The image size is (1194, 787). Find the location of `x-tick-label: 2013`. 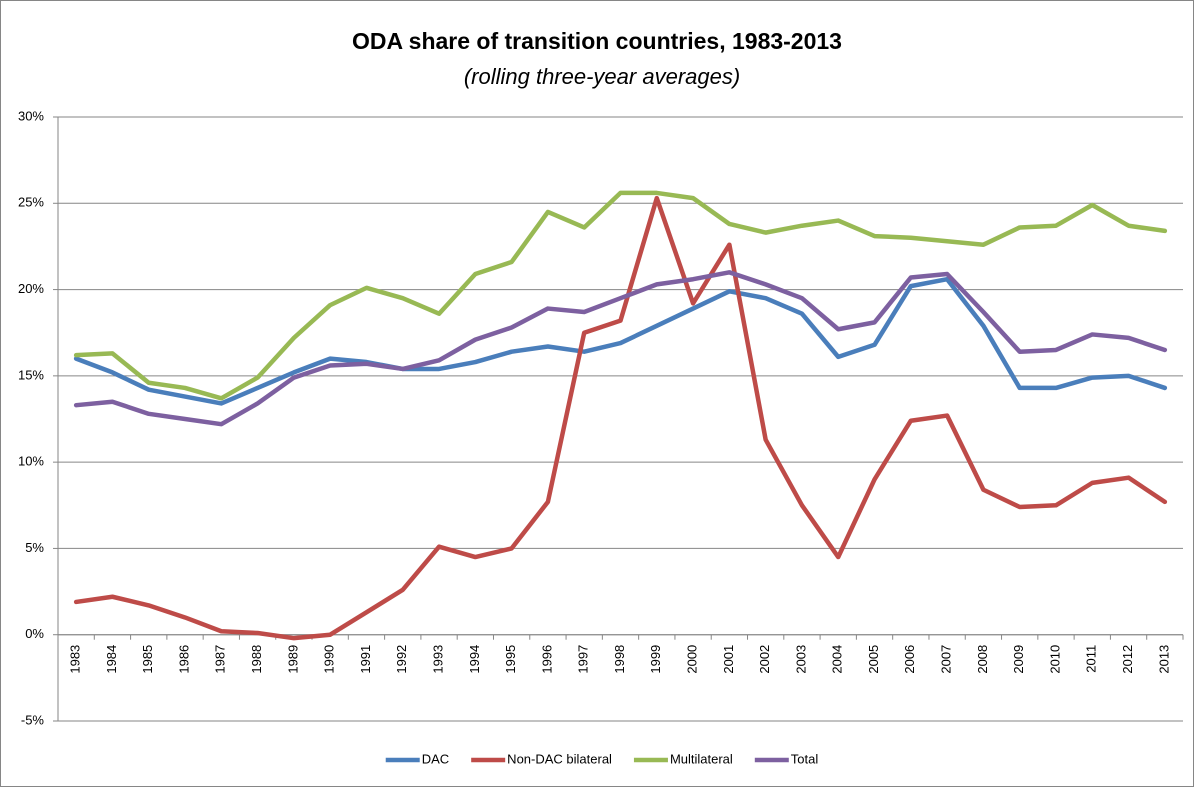

x-tick-label: 2013 is located at coordinates (1163, 659).